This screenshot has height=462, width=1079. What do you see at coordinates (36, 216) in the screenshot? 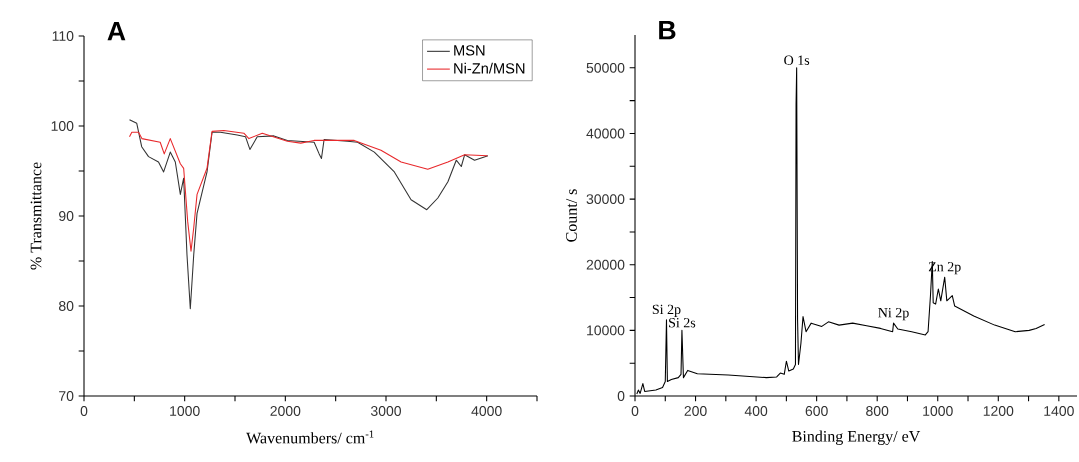
I see `y-axis-title: % Transmittance` at bounding box center [36, 216].